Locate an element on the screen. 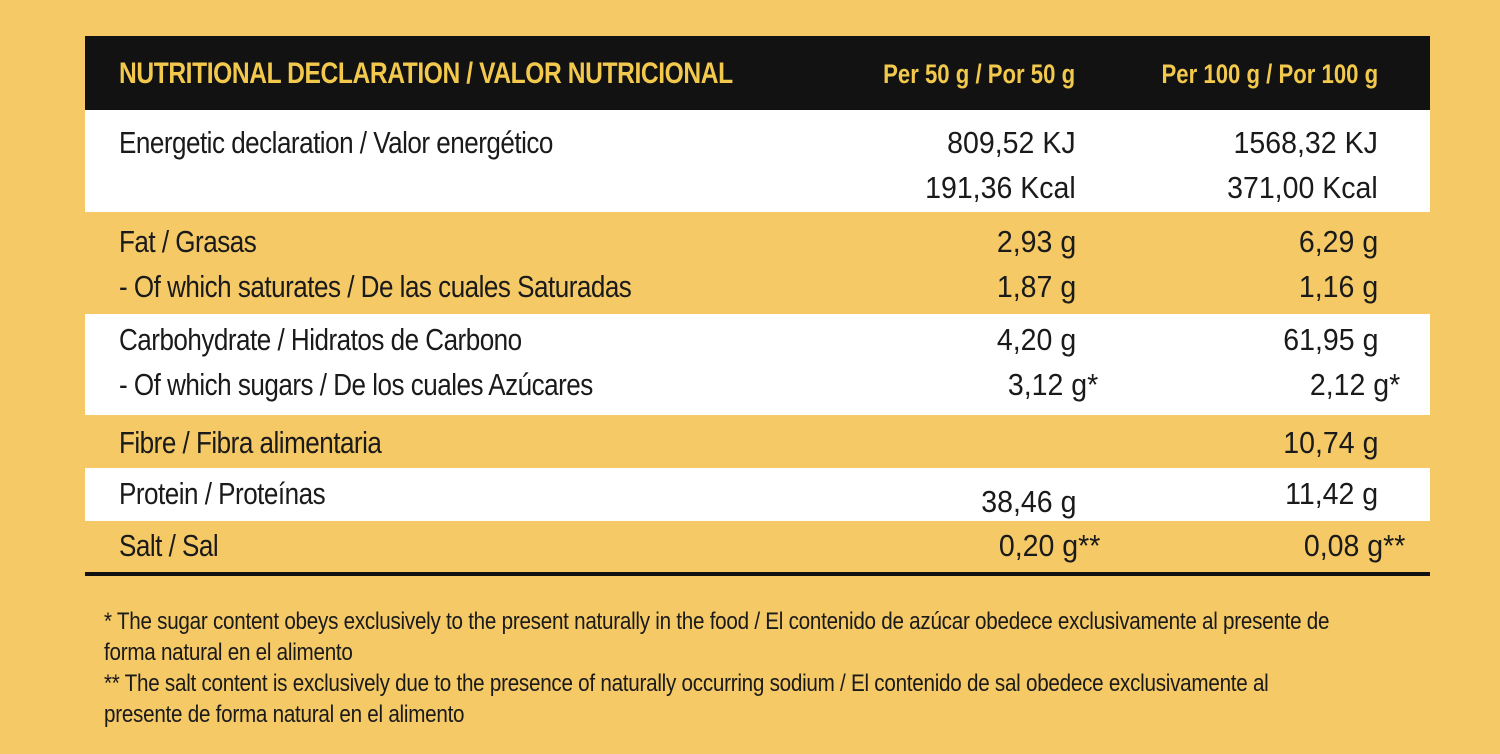  value-per-50g: 0,20 g** is located at coordinates (1049, 545).